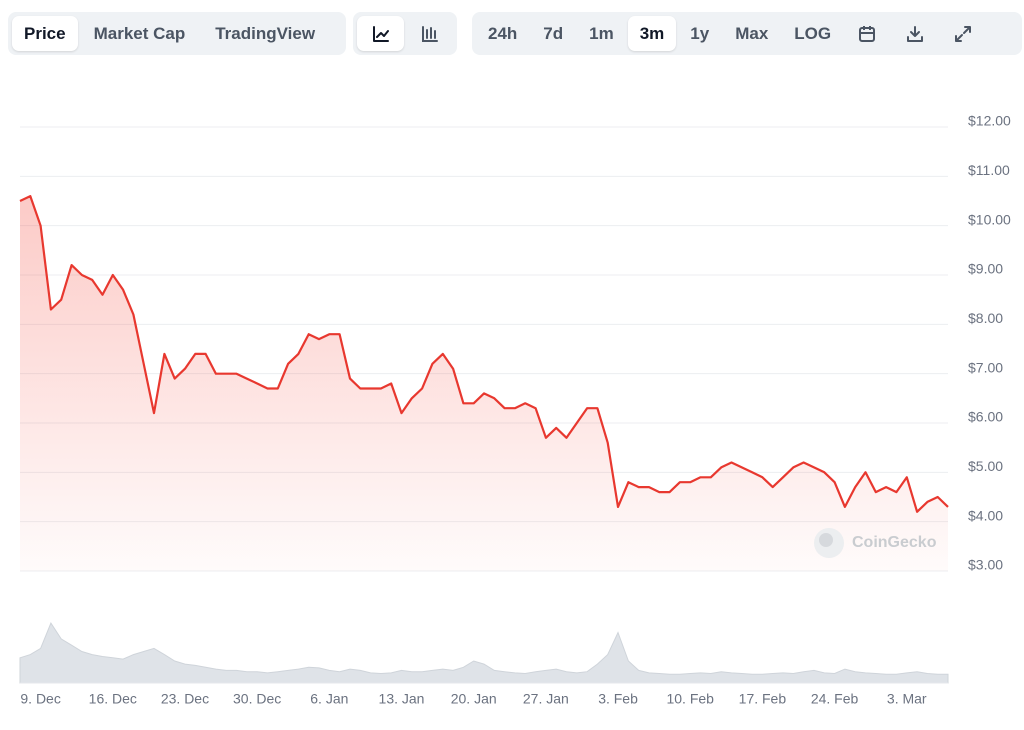 This screenshot has width=1024, height=730. I want to click on y-tick-label: $7.00, so click(985, 367).